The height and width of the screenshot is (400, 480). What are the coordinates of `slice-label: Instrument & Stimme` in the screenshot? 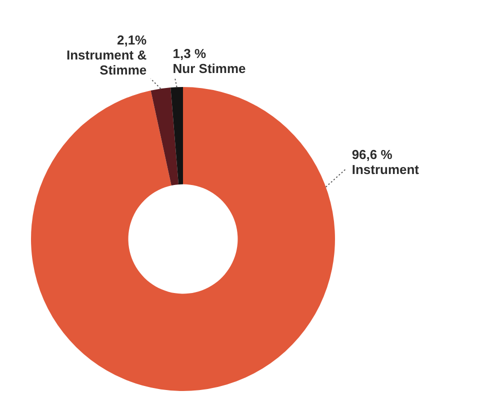 It's located at (106, 63).